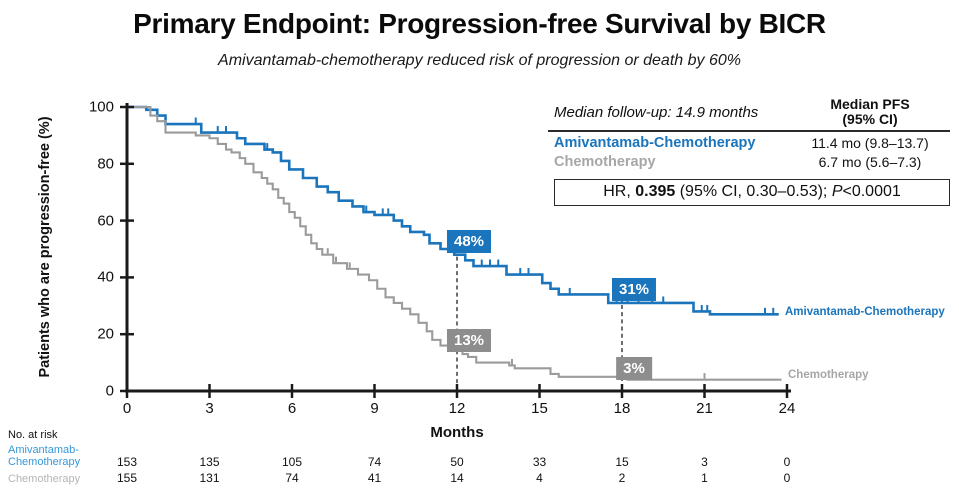 Image resolution: width=959 pixels, height=492 pixels. I want to click on median-followup: Median follow-up: 14.9 months, so click(656, 112).